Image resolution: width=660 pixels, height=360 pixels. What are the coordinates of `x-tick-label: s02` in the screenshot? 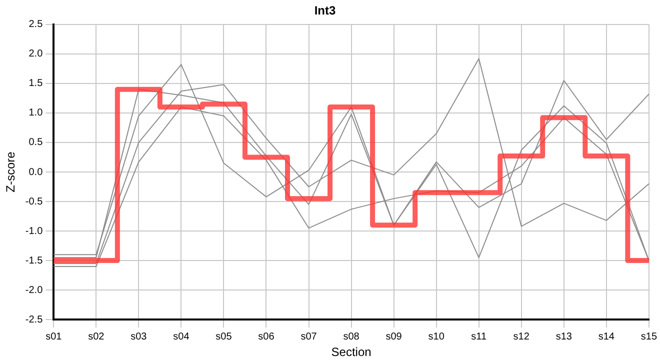 It's located at (96, 336).